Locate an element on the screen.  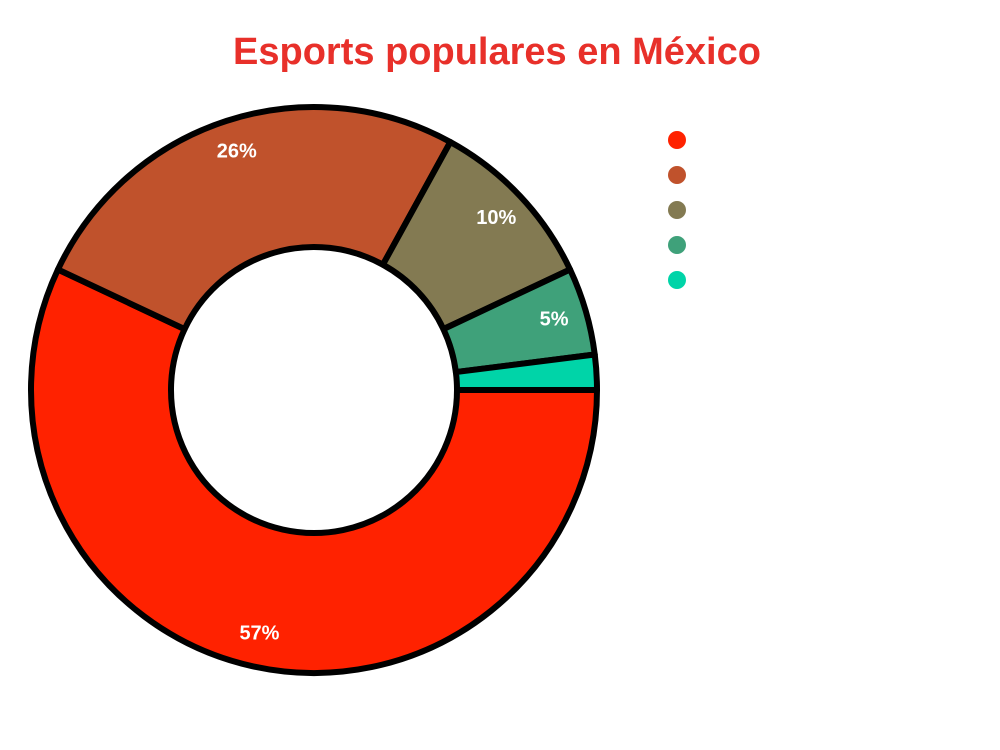
chart-title: Esports populares en México is located at coordinates (497, 52).